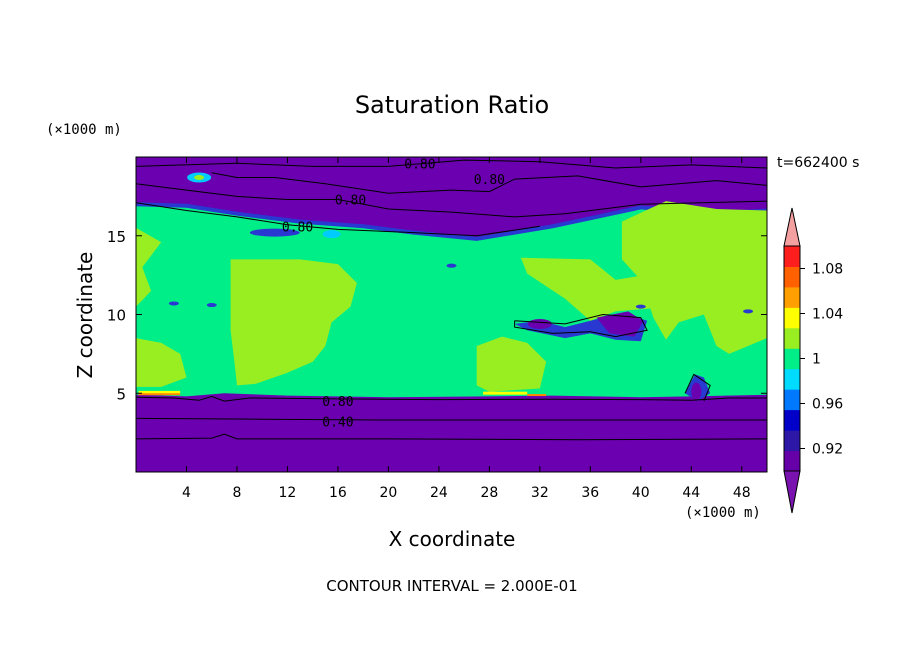 The height and width of the screenshot is (654, 904). What do you see at coordinates (337, 423) in the screenshot?
I see `contour-label: 0.40` at bounding box center [337, 423].